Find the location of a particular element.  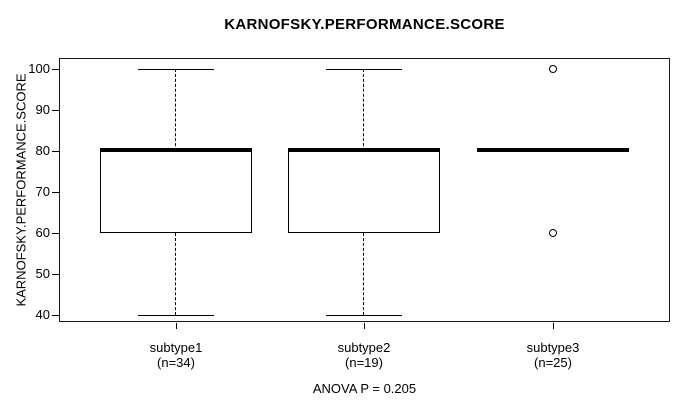

x-group-label: subtype1 (n=34) is located at coordinates (176, 355).